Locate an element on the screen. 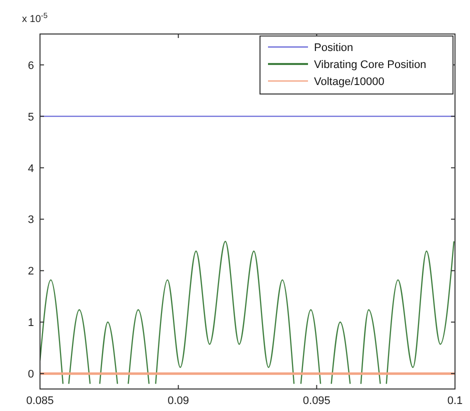  y-tick-label: 1 is located at coordinates (31, 323).